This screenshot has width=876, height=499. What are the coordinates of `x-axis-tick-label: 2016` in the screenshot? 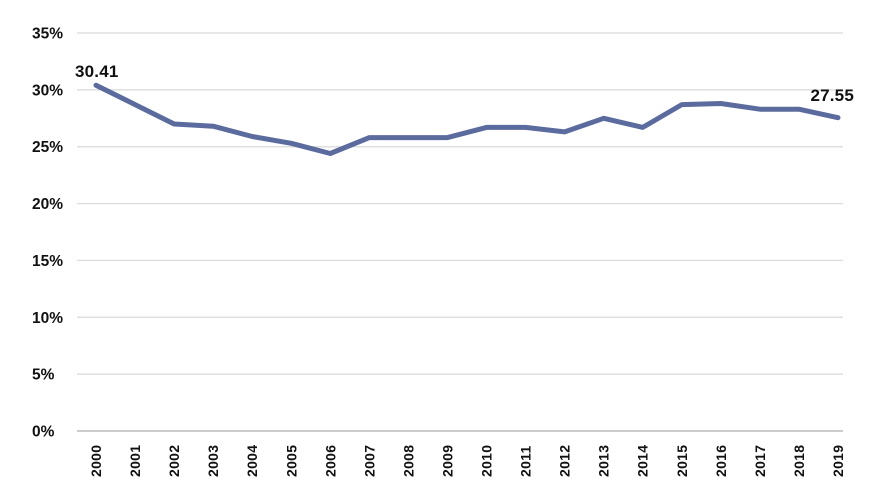 It's located at (721, 461).